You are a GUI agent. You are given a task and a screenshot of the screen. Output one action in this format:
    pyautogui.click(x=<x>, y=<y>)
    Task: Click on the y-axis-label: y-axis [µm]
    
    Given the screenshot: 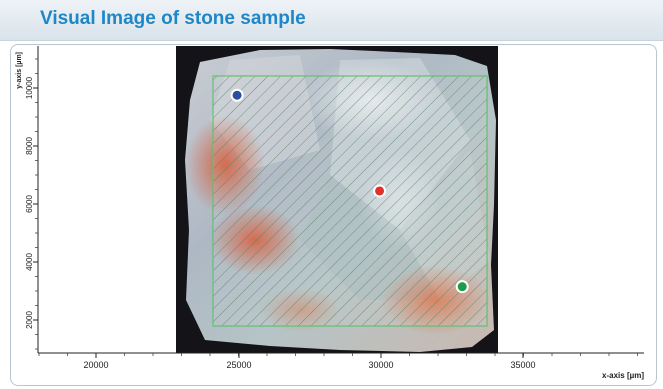 What is the action you would take?
    pyautogui.click(x=19, y=70)
    